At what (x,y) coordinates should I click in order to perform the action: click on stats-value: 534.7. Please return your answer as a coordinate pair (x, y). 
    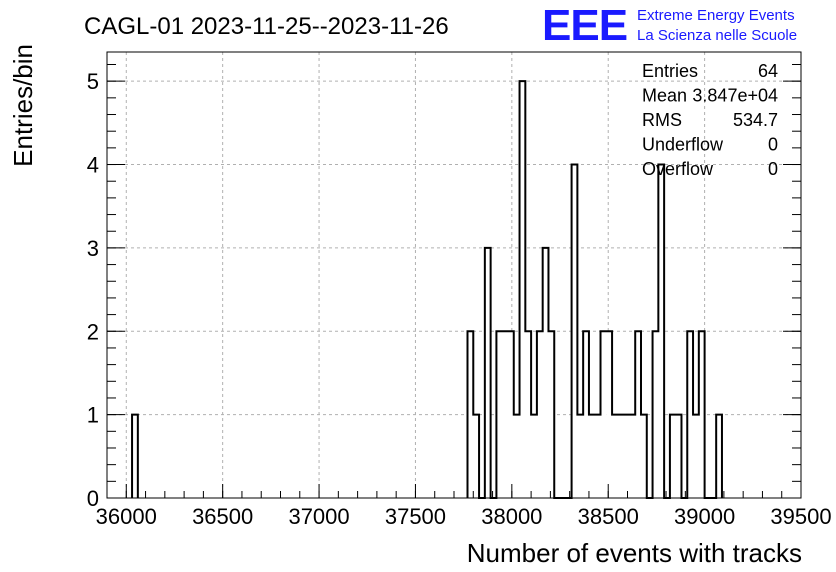
    Looking at the image, I should click on (755, 120).